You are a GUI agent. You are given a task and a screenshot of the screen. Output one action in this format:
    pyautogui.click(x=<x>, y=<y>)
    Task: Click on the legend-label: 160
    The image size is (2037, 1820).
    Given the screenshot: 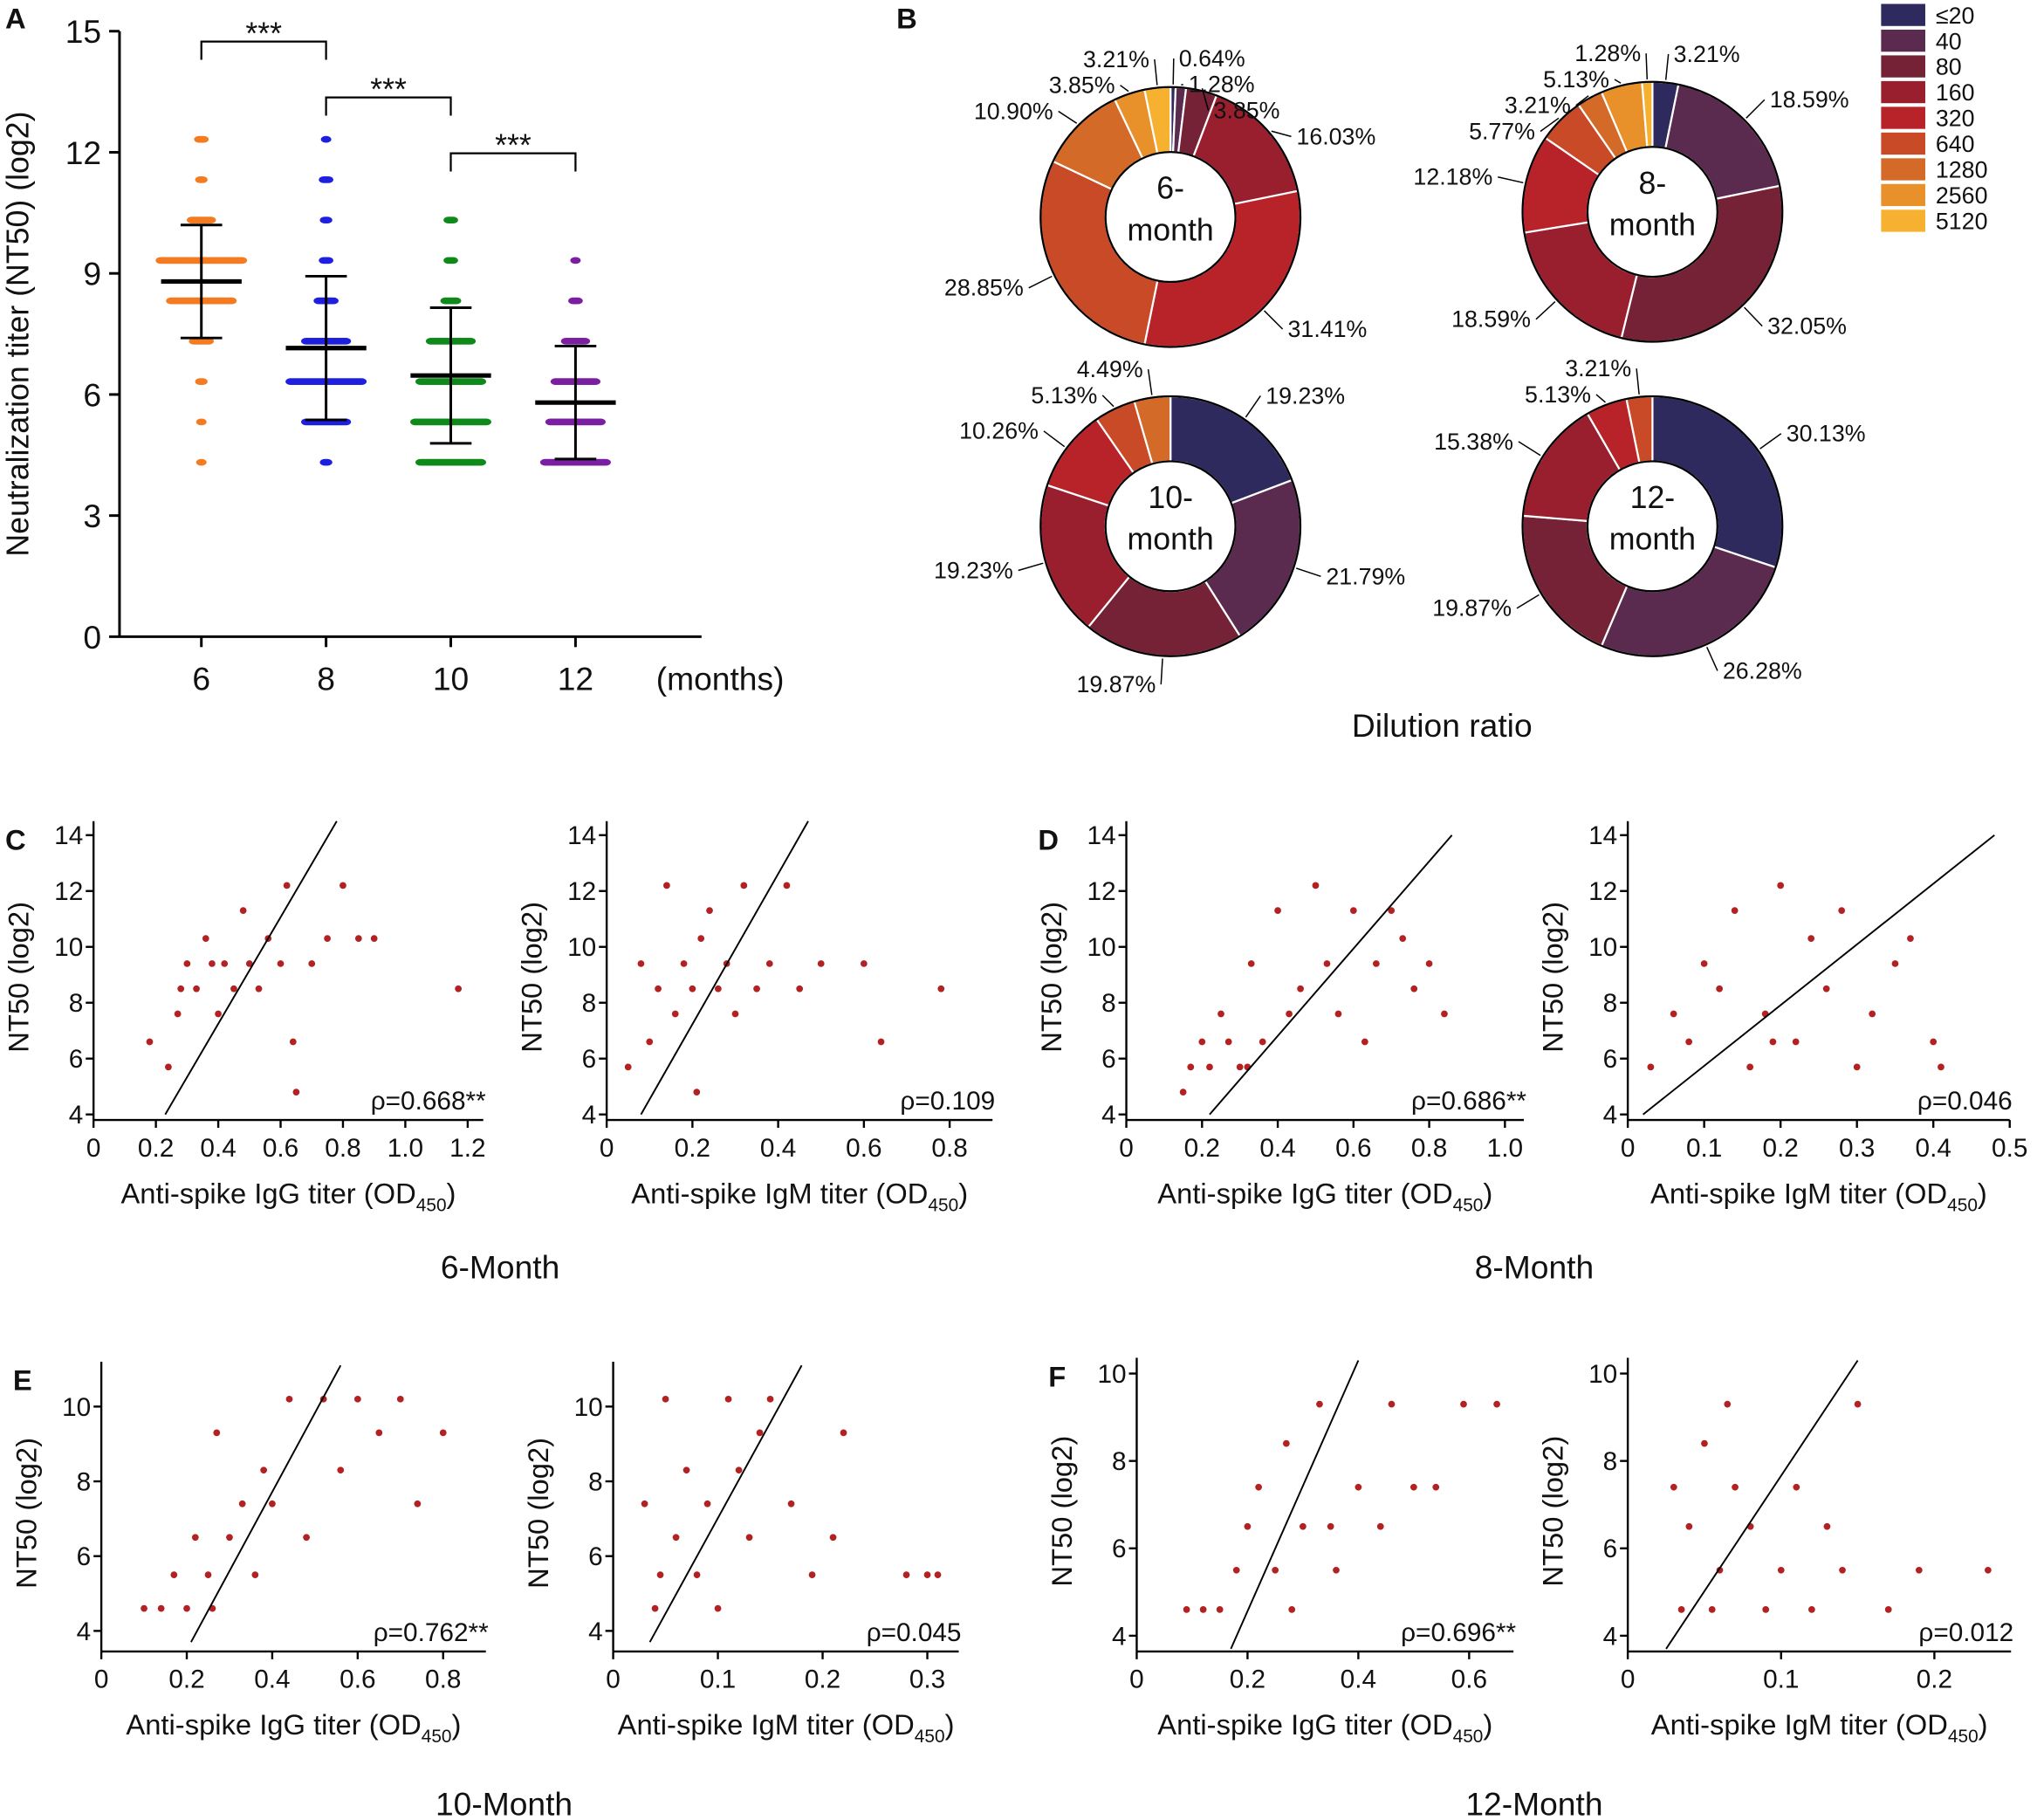 What is the action you would take?
    pyautogui.click(x=1955, y=92)
    